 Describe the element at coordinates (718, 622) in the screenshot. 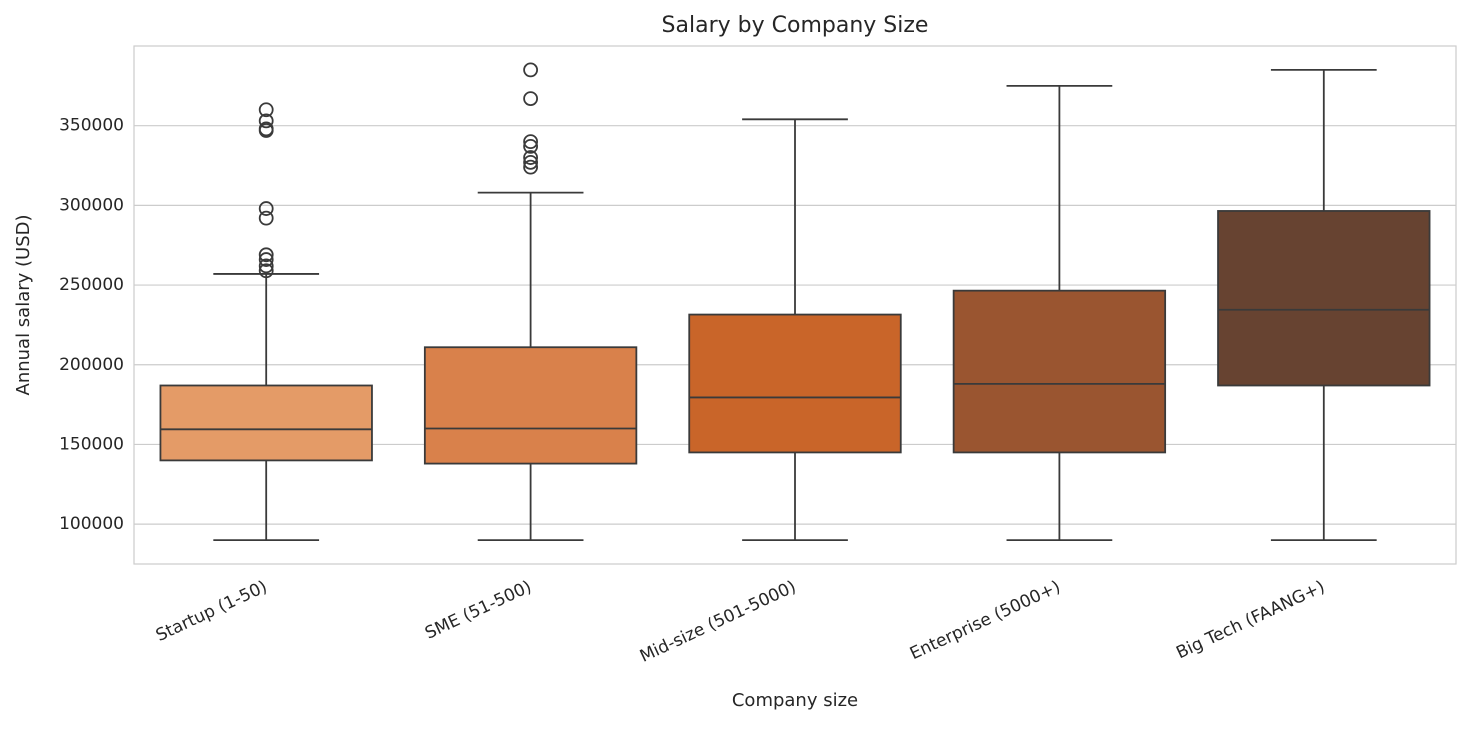

I see `x-tick-label: Mid-size (501-5000)` at that location.